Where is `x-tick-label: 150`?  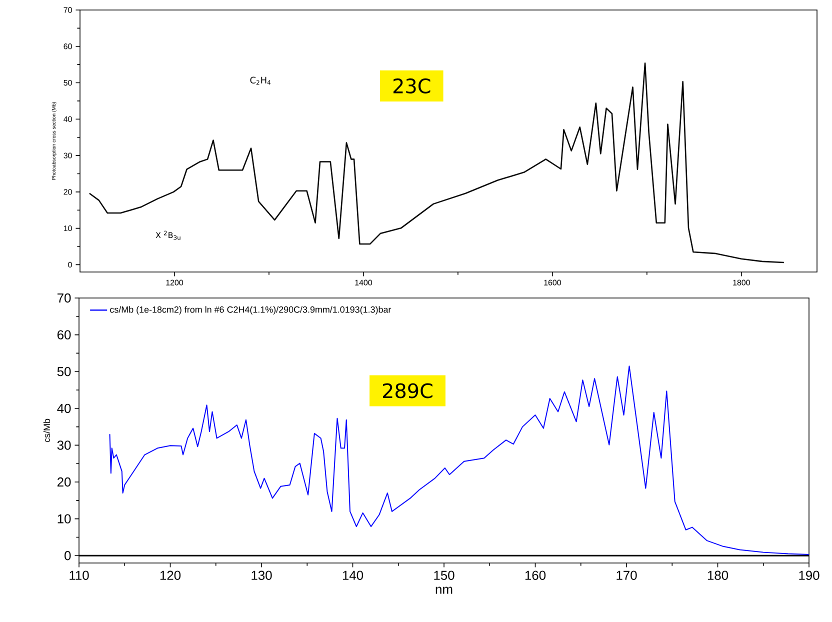 x-tick-label: 150 is located at coordinates (444, 575).